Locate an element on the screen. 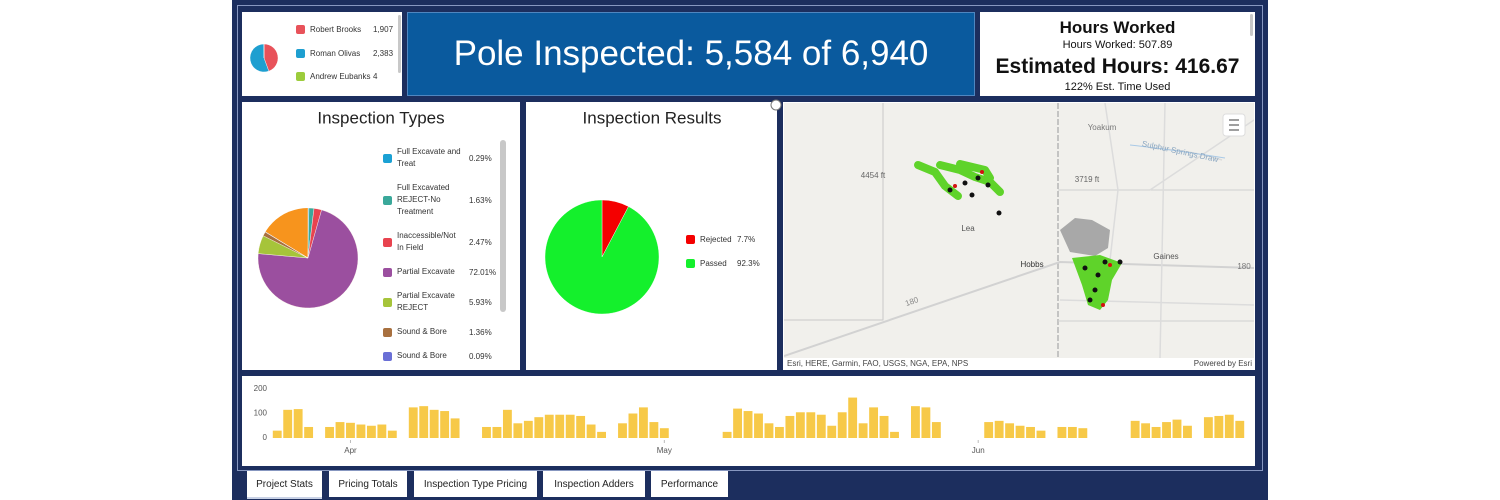 Image resolution: width=1500 pixels, height=500 pixels. legend-label: Passed is located at coordinates (713, 263).